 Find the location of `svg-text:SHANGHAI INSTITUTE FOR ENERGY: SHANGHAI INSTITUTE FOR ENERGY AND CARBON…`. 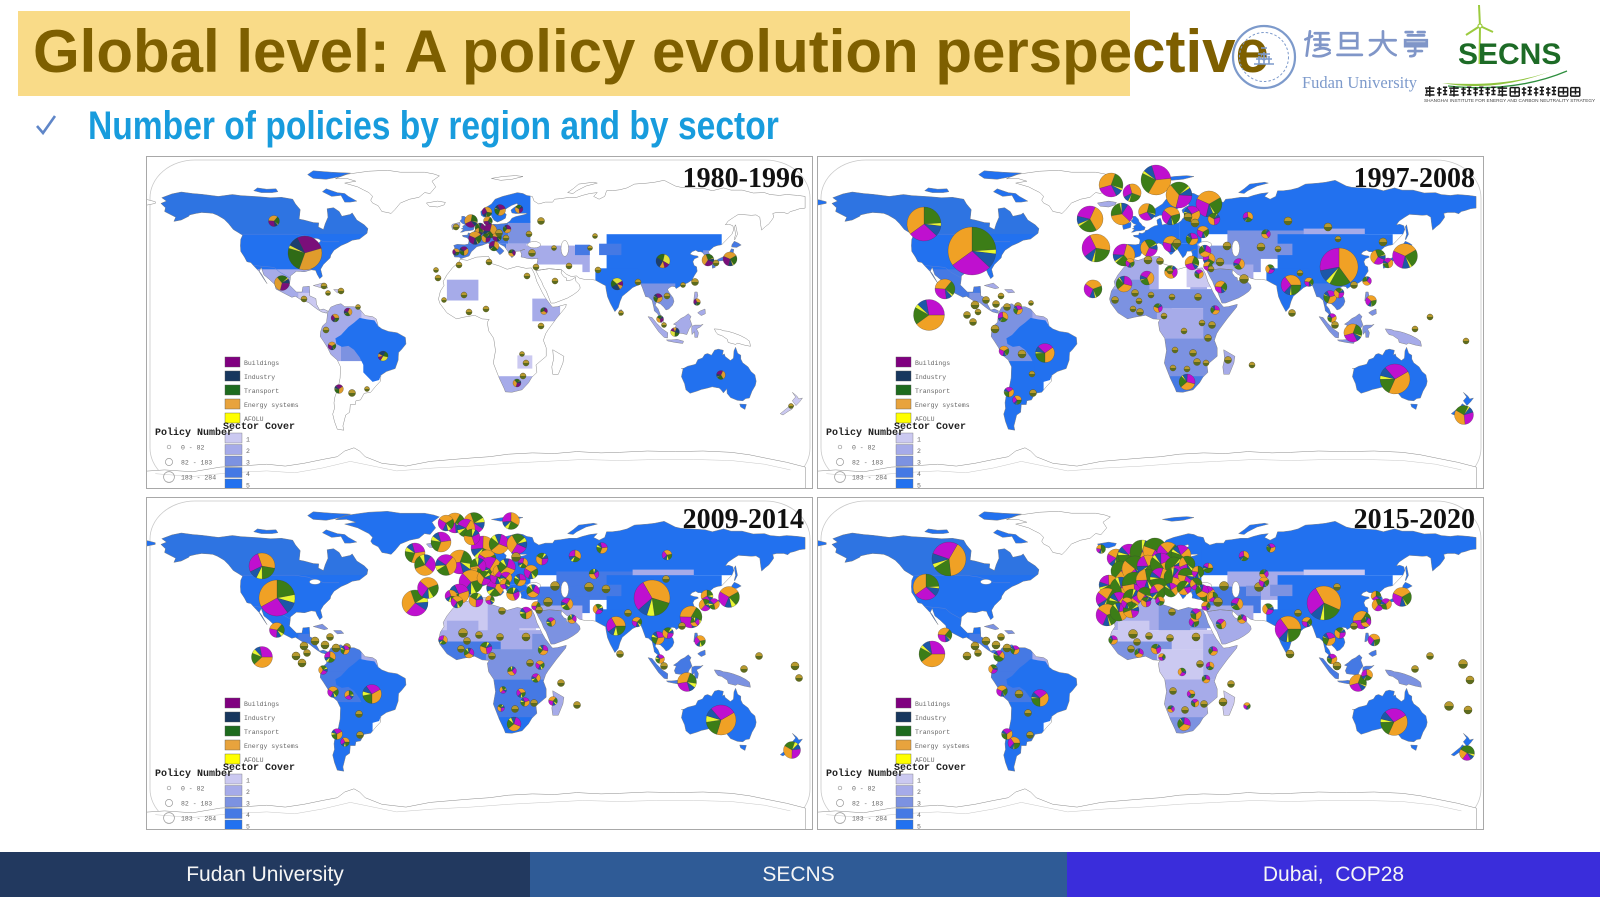

svg-text:SHANGHAI INSTITUTE FOR ENERGY: SHANGHAI INSTITUTE FOR ENERGY AND CARBON… is located at coordinates (1510, 100).